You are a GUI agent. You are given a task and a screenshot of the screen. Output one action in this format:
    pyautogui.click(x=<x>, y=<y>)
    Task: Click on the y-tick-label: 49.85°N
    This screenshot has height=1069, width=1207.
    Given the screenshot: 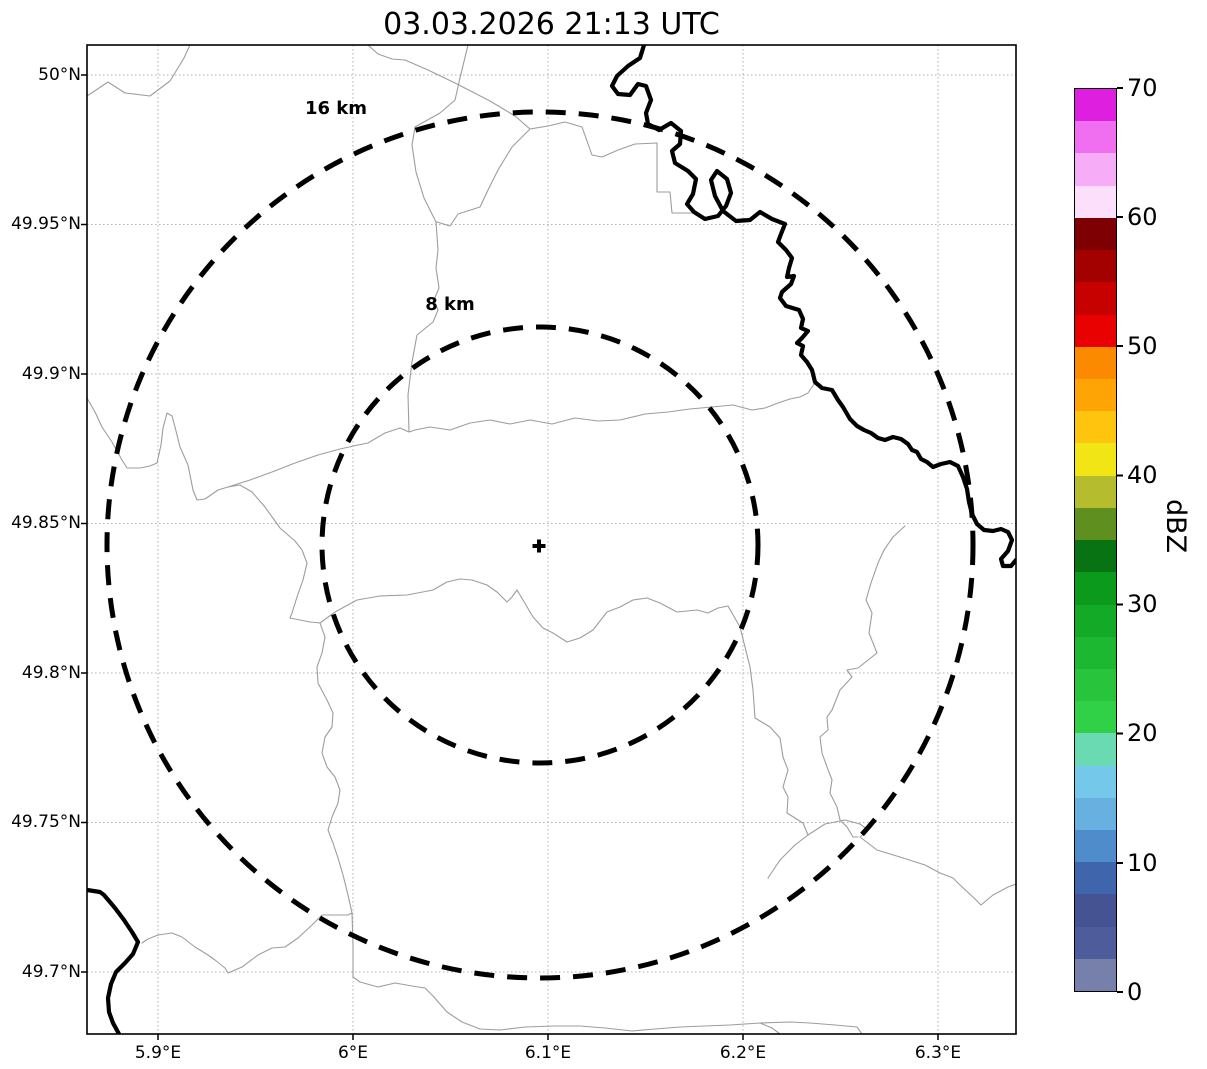 What is the action you would take?
    pyautogui.click(x=46, y=523)
    